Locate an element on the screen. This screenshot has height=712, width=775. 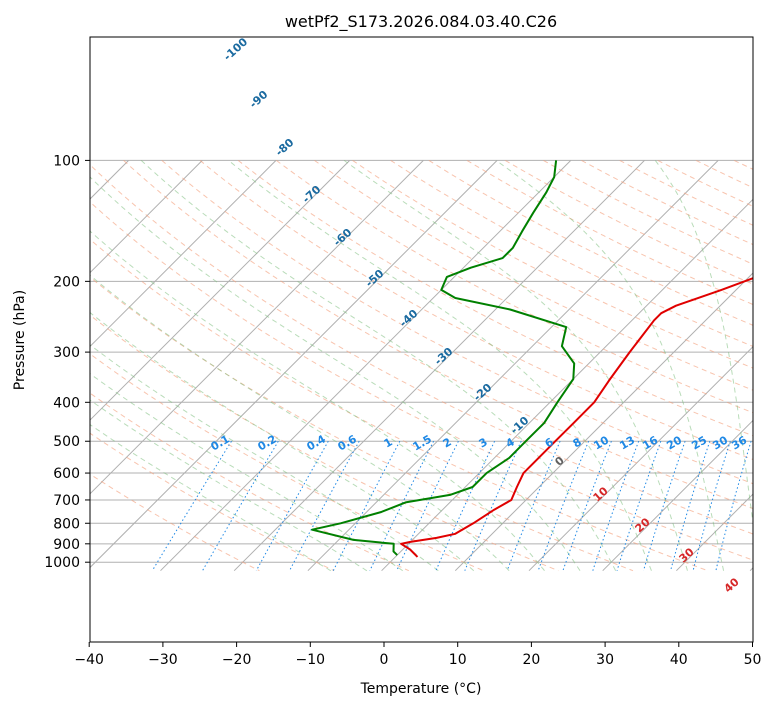
x-tick-label: −10 is located at coordinates (311, 660).